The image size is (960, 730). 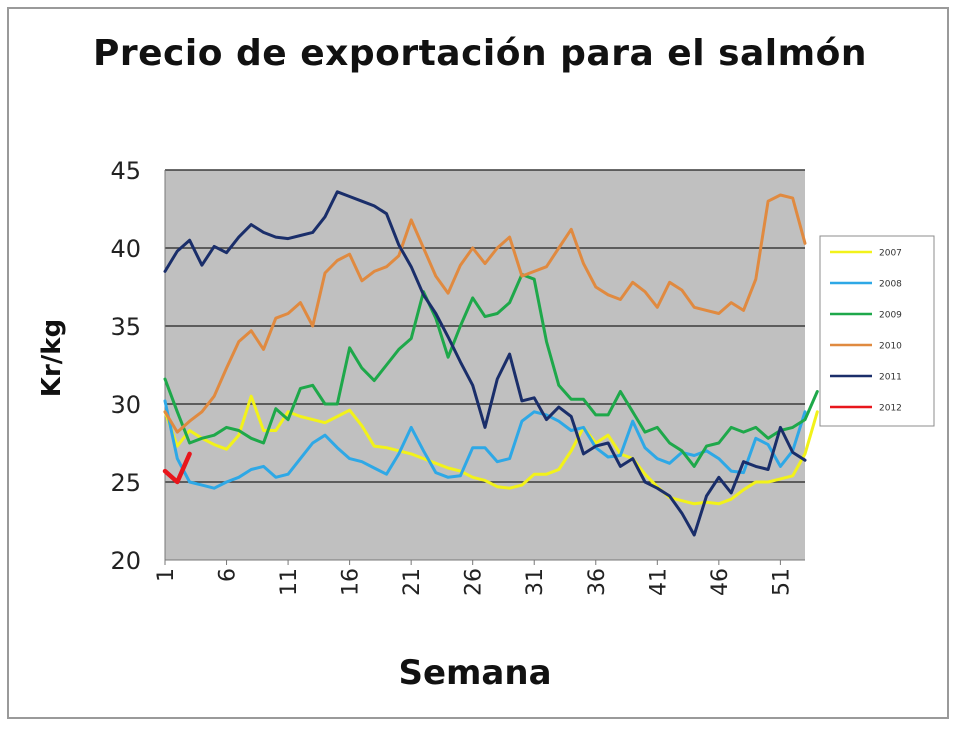 What do you see at coordinates (125, 366) in the screenshot?
I see `y-tick-labels: 20 25 30 35 40 45` at bounding box center [125, 366].